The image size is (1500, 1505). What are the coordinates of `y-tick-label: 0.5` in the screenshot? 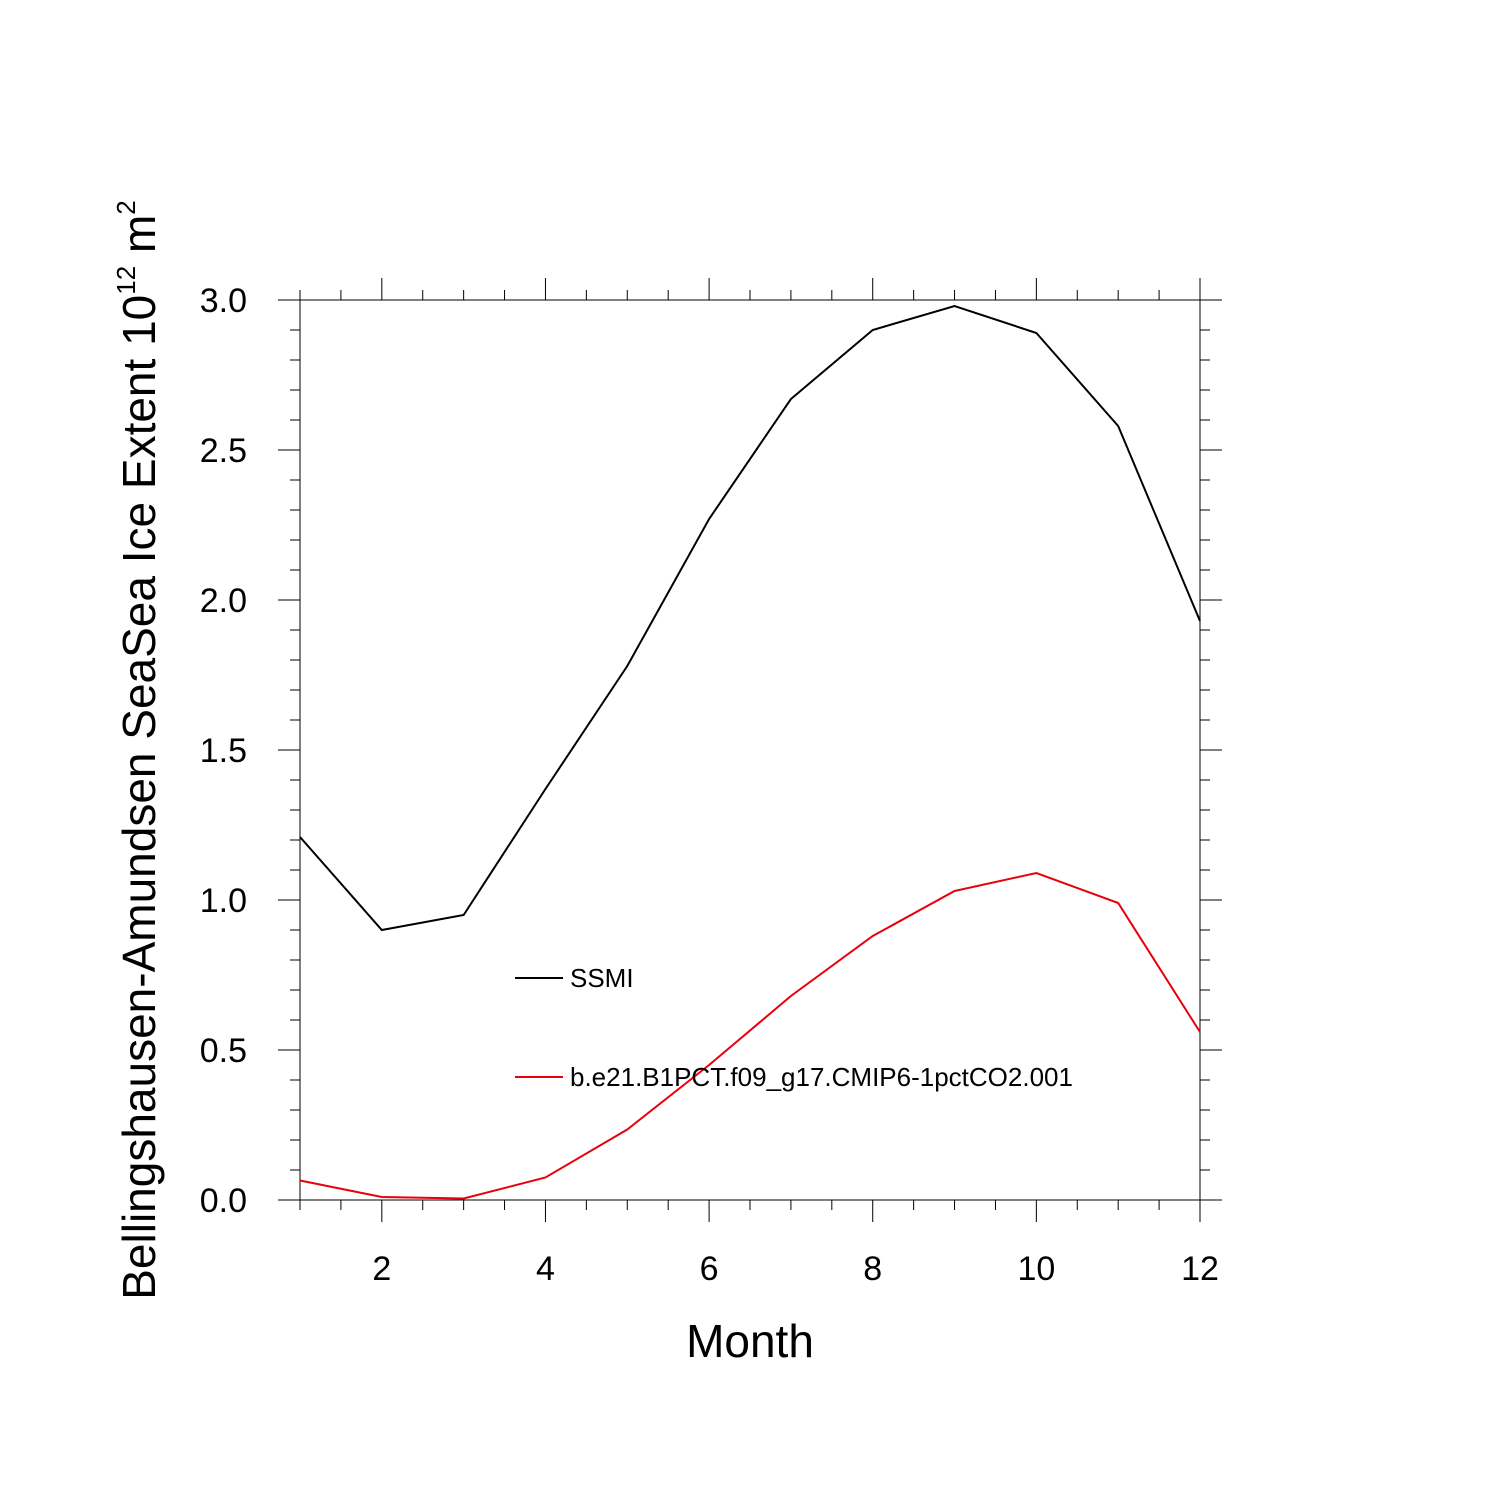 It's located at (223, 1051).